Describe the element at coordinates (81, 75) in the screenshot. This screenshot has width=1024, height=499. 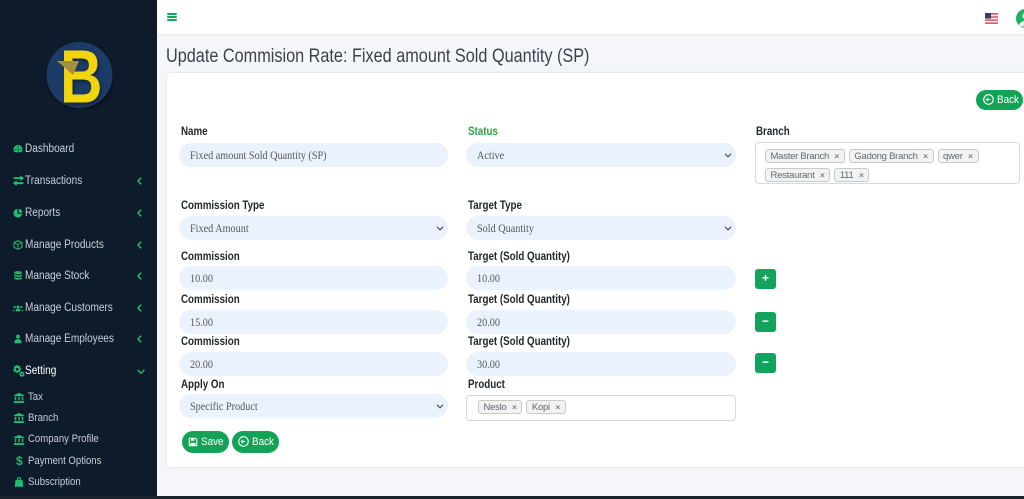
I see `svg-text: B` at that location.